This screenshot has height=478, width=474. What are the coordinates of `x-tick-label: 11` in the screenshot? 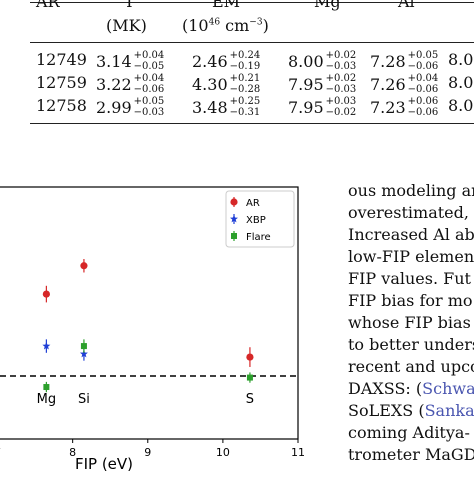 It's located at (298, 452).